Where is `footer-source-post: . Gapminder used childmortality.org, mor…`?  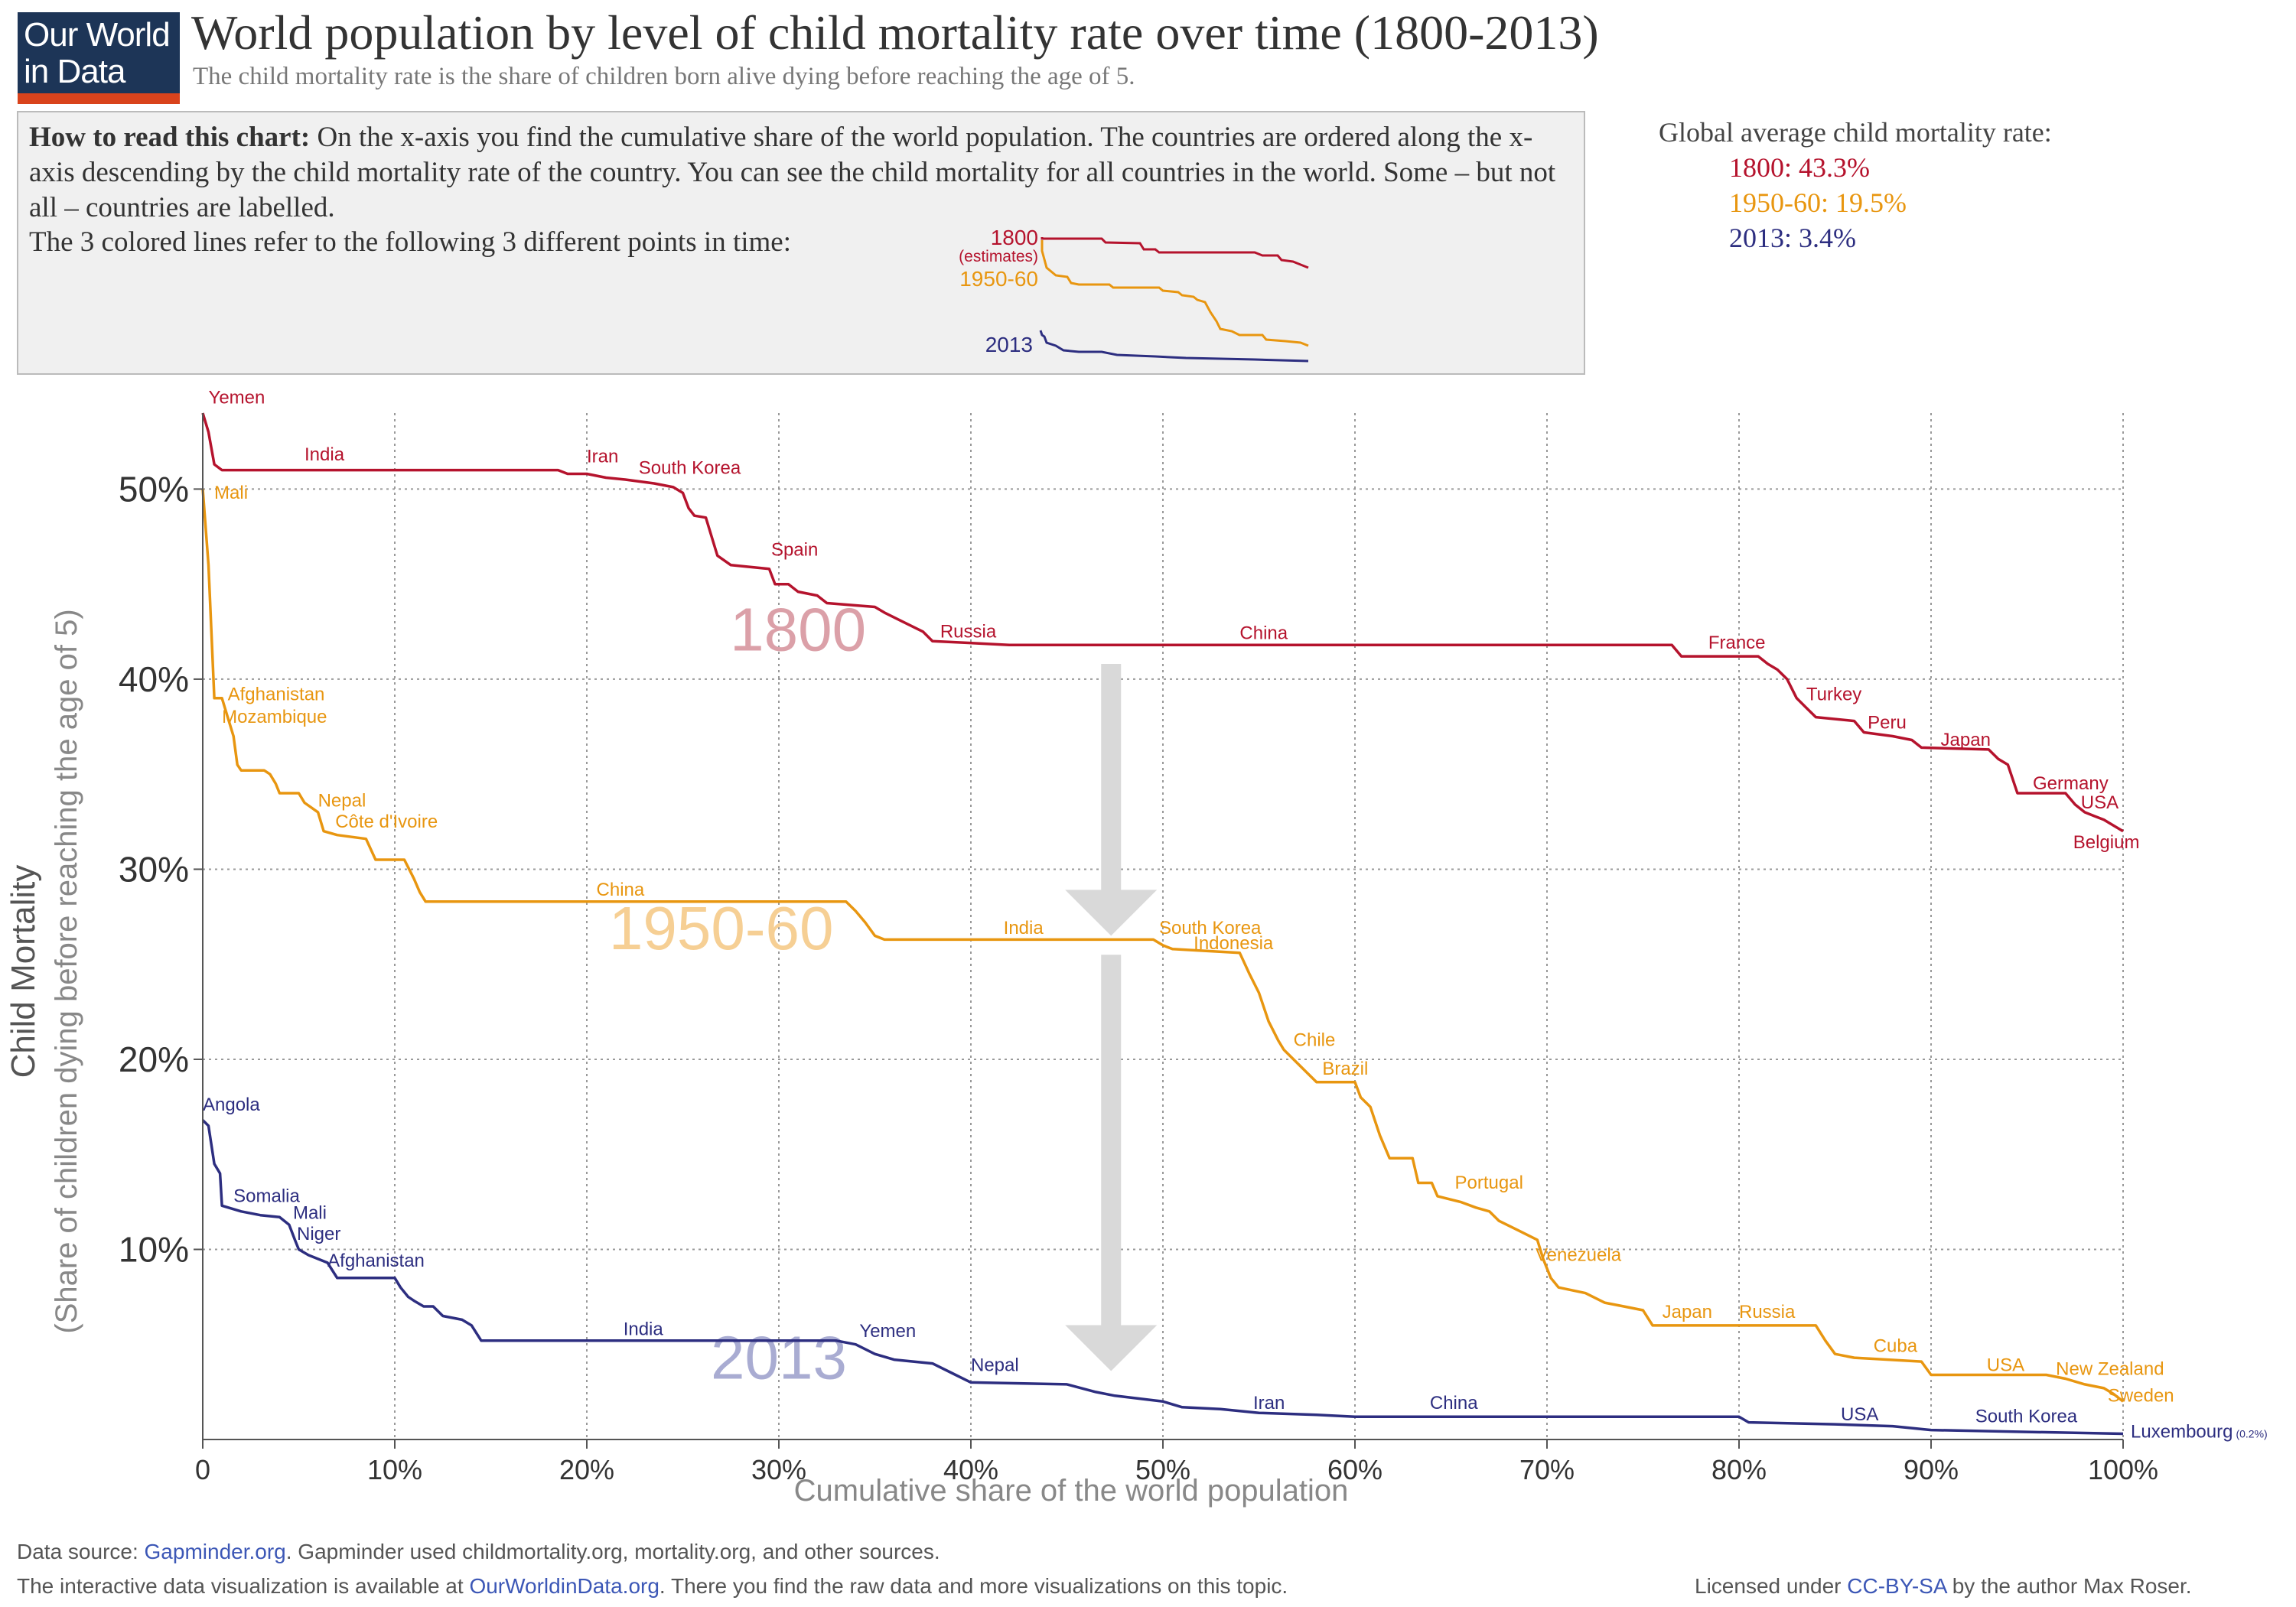
footer-source-post: . Gapminder used childmortality.org, mor… is located at coordinates (612, 1551).